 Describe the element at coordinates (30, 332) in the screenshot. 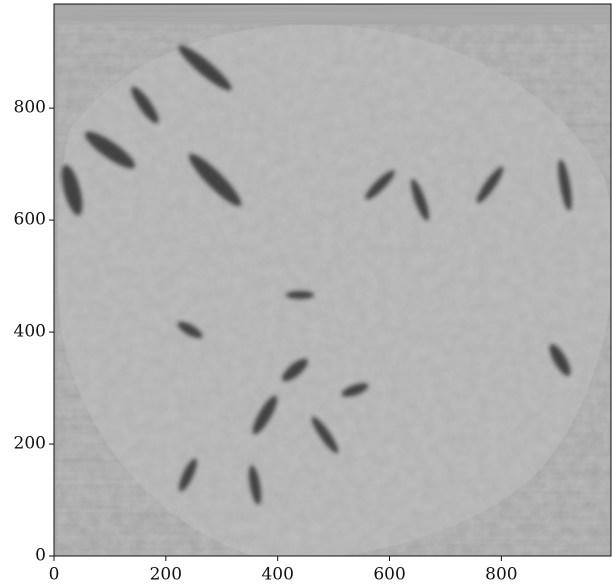

I see `y-tick-label: 400` at that location.